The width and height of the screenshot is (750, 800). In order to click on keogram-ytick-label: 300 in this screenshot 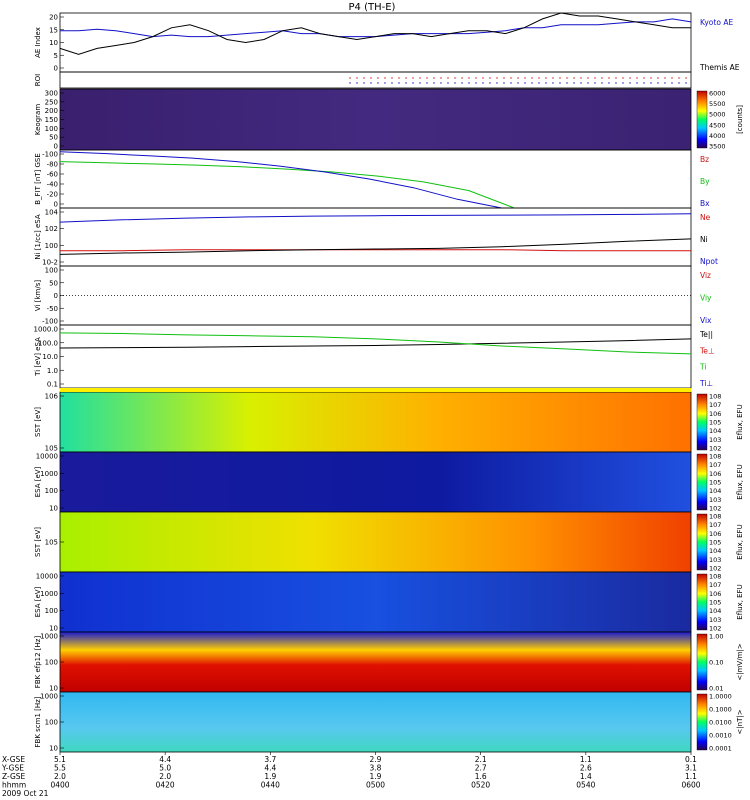, I will do `click(51, 94)`.